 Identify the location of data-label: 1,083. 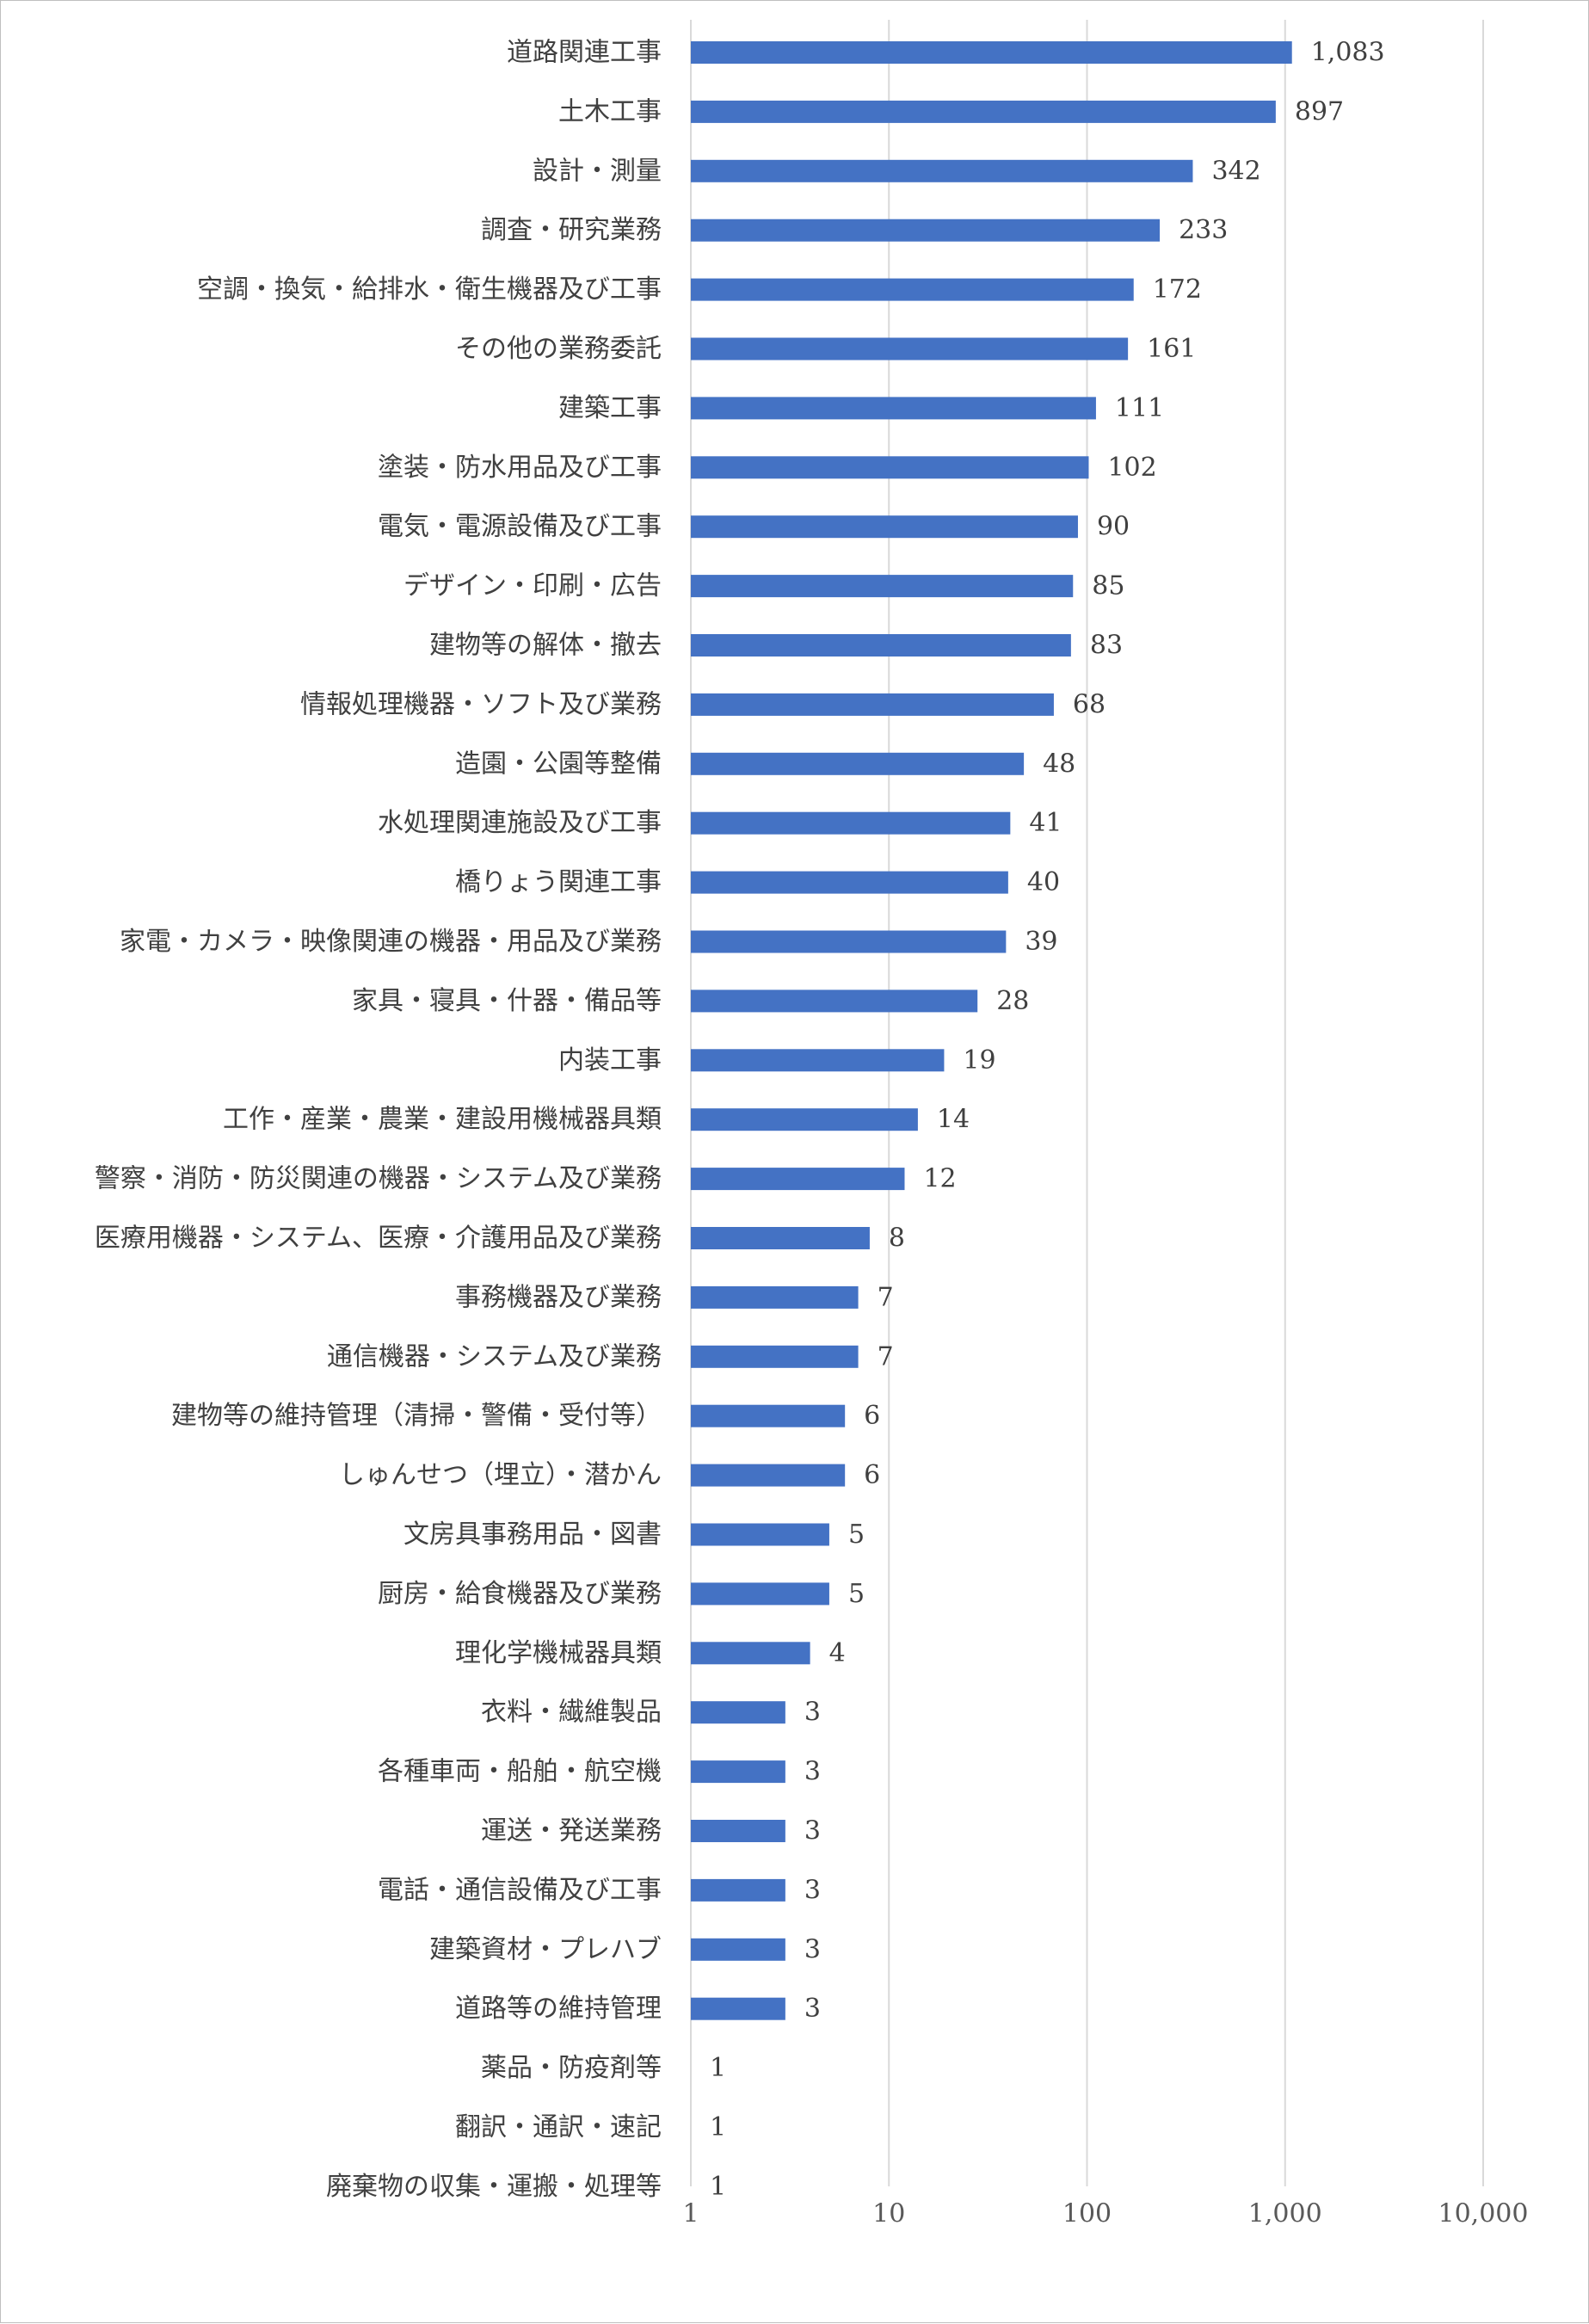
(1348, 53).